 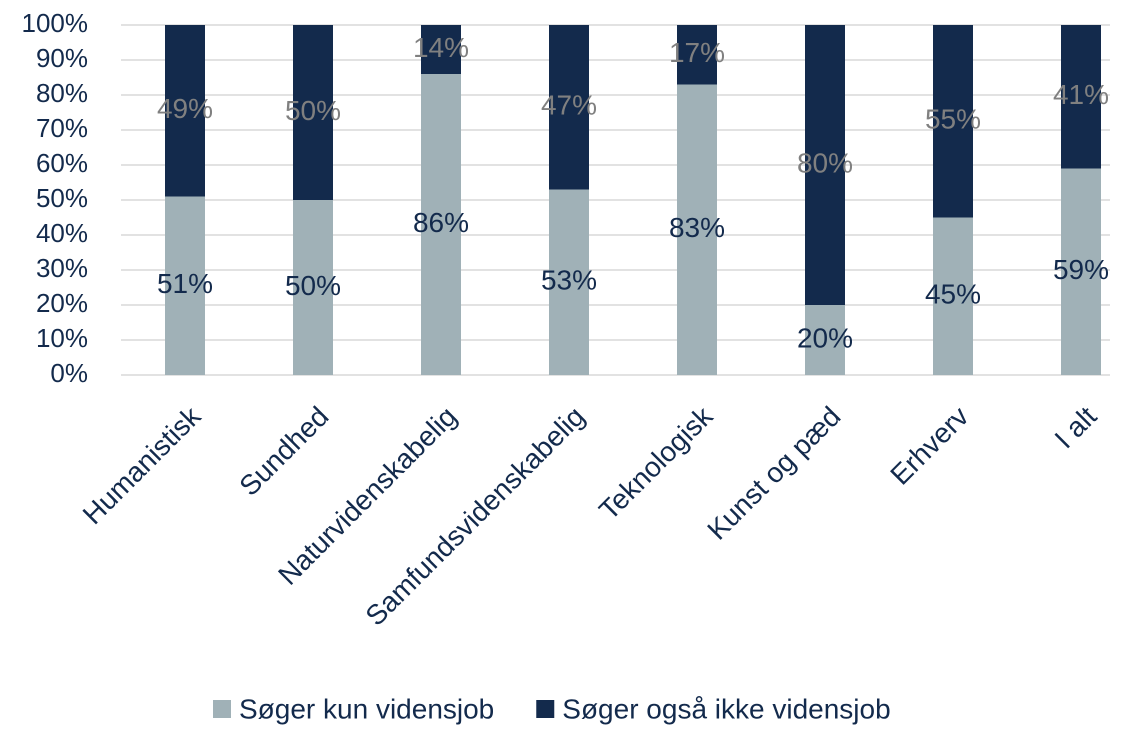 What do you see at coordinates (69, 373) in the screenshot?
I see `y-tick-label: 0%` at bounding box center [69, 373].